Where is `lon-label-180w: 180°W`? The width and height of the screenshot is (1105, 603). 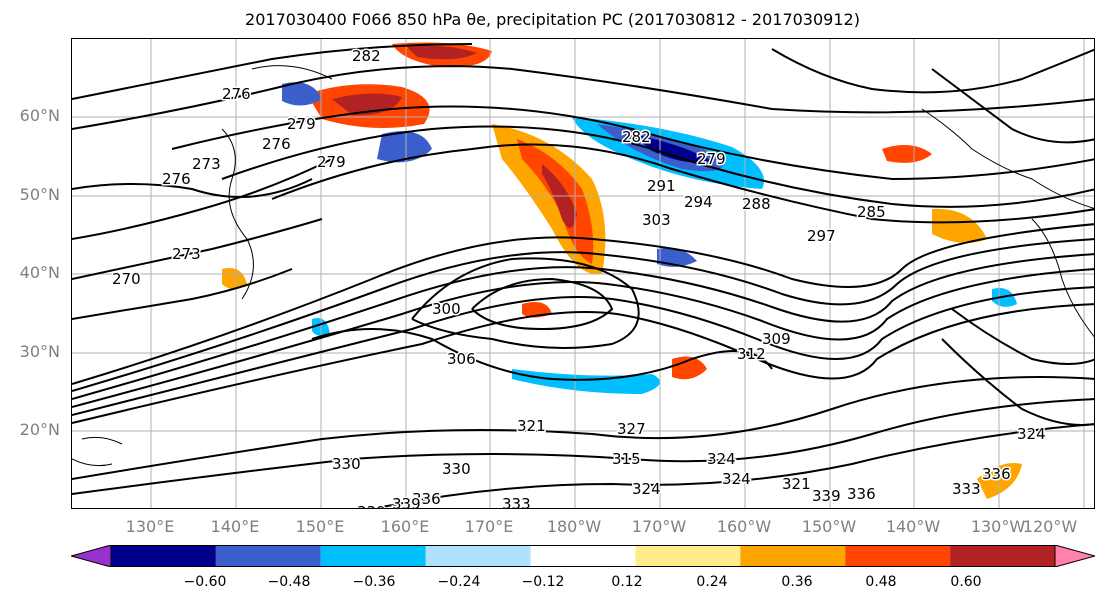 lon-label-180w: 180°W is located at coordinates (574, 526).